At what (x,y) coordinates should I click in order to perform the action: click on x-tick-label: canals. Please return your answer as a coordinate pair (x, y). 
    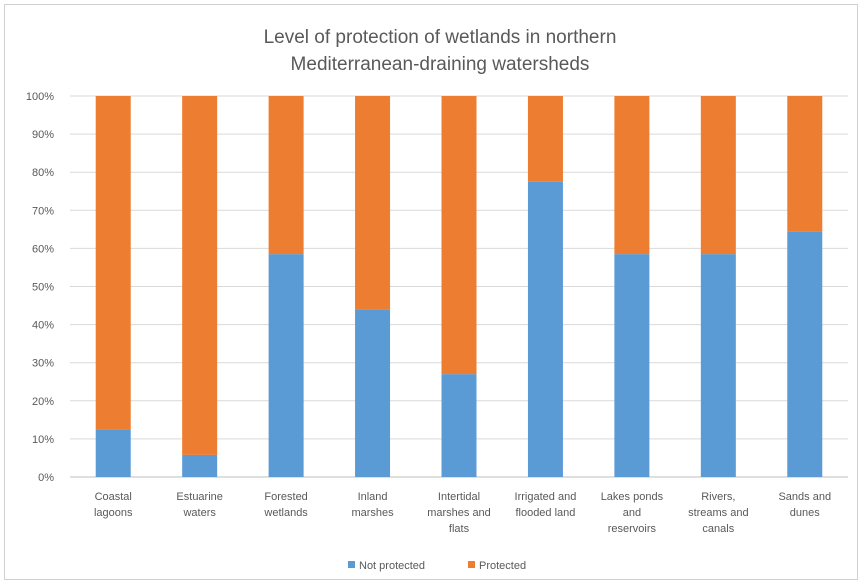
    Looking at the image, I should click on (718, 529).